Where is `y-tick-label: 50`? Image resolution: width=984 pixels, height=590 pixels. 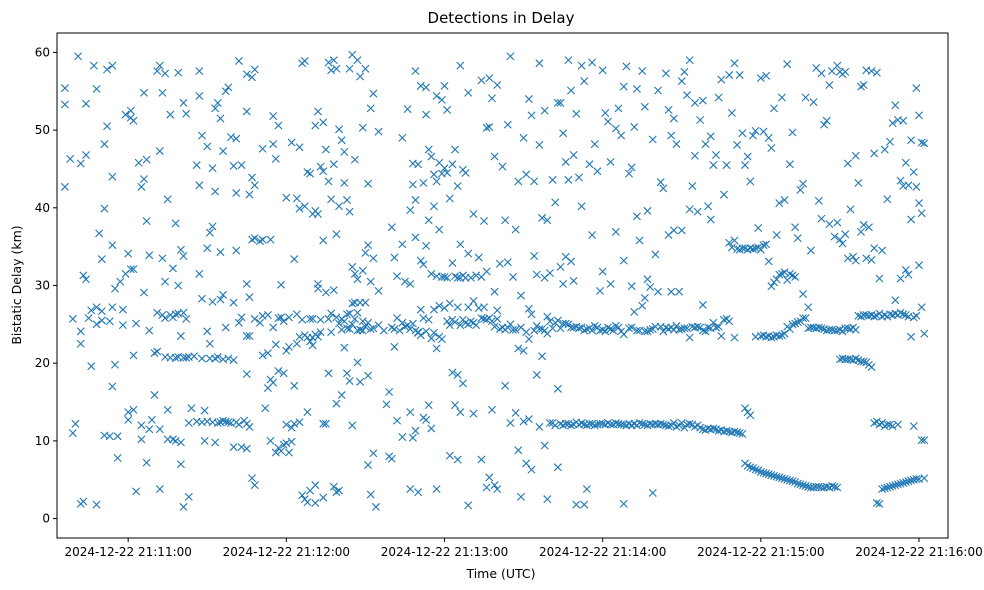 y-tick-label: 50 is located at coordinates (42, 130).